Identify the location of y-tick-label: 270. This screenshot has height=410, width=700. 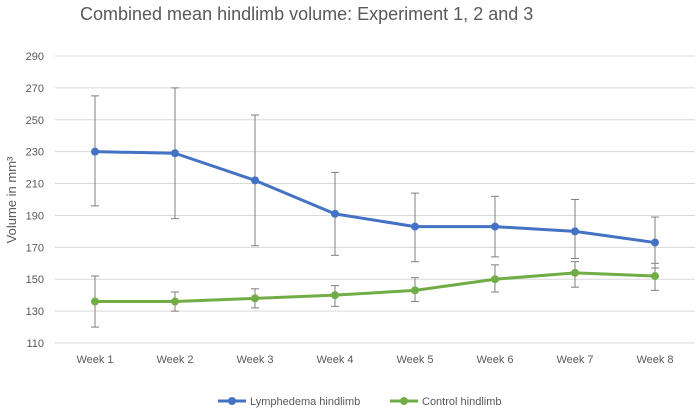
(35, 89).